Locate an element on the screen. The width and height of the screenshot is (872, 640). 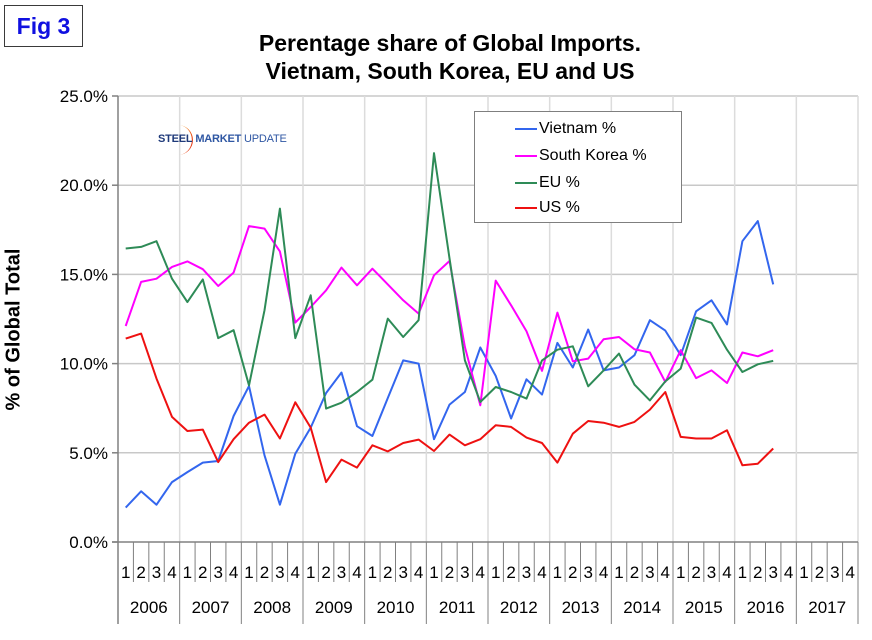
y-tick-labels: 0.0% 5.0% 10.0% 15.0% 20.0% 25.0% is located at coordinates (84, 319).